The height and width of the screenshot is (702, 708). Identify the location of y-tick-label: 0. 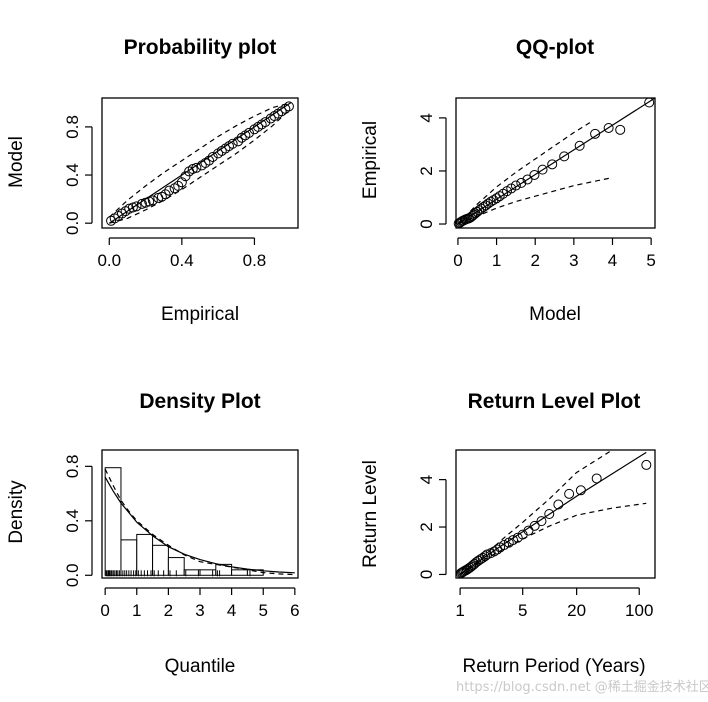
(426, 223).